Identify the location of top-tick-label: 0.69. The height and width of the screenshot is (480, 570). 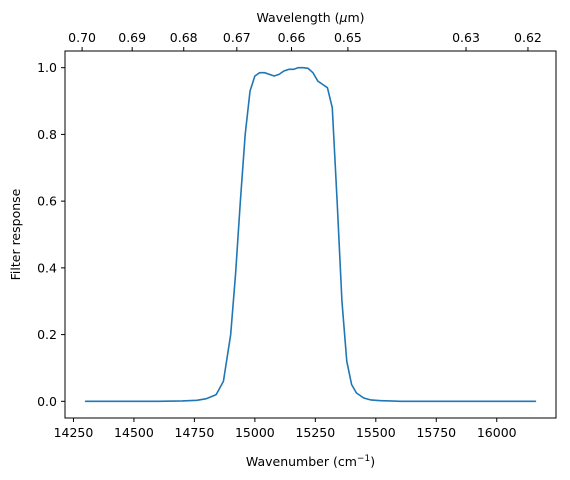
(132, 37).